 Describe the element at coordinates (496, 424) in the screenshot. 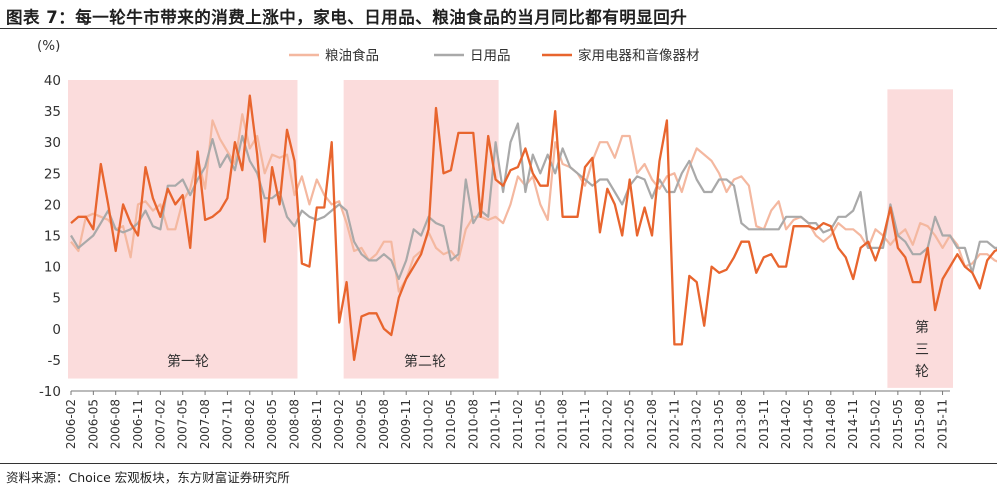

I see `x-tick-label: 2010-11` at that location.